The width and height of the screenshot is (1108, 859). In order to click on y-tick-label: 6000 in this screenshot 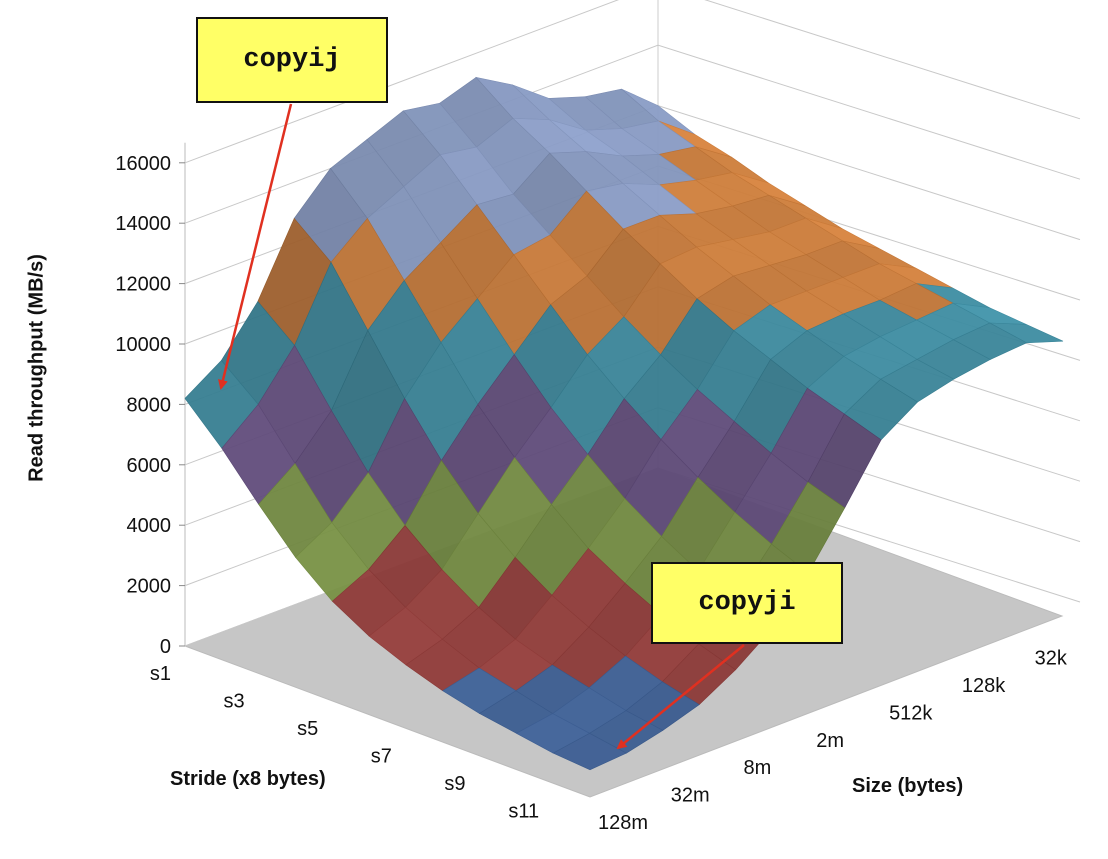, I will do `click(149, 466)`.